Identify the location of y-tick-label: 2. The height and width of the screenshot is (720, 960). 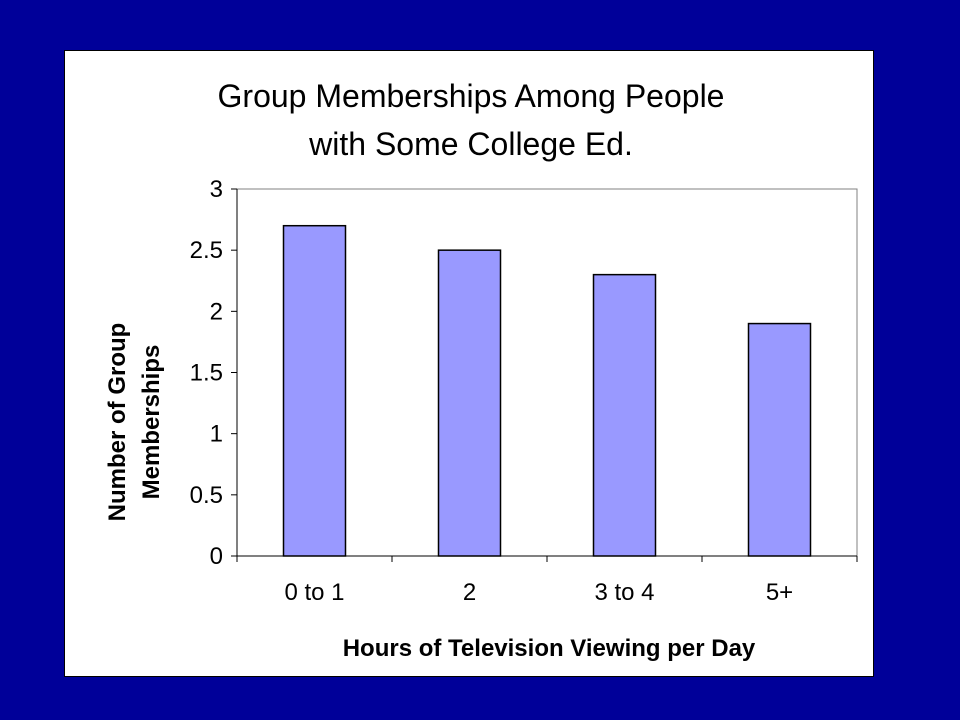
(216, 311).